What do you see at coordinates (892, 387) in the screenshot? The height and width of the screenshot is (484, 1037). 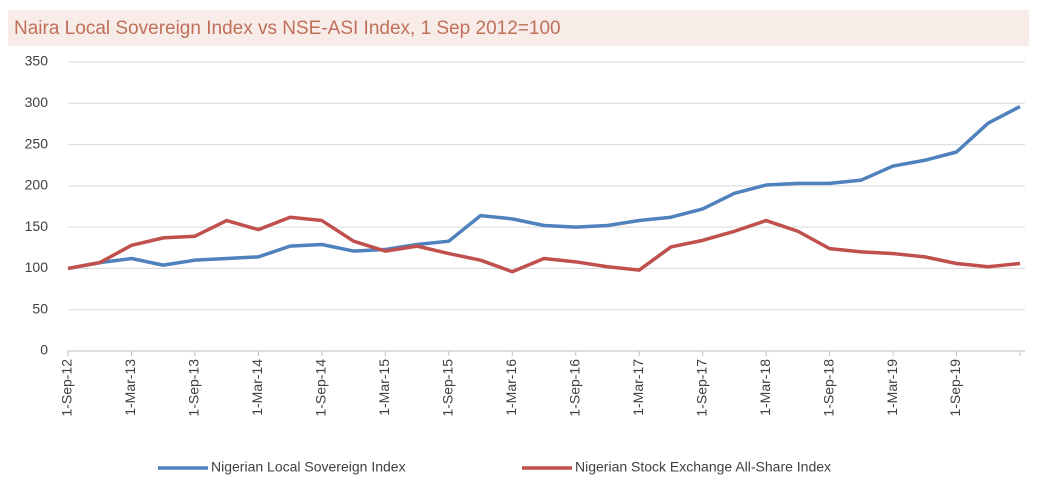 I see `x-tick-label: 1-Mar-19` at bounding box center [892, 387].